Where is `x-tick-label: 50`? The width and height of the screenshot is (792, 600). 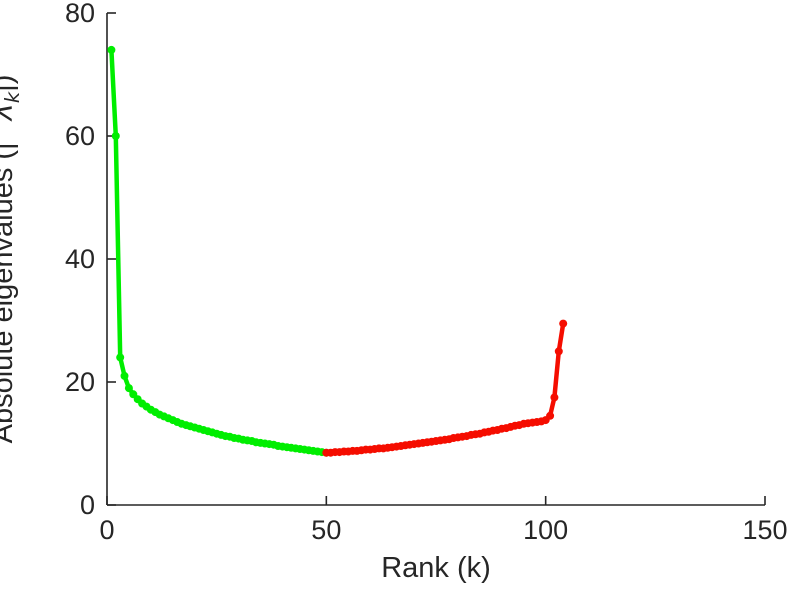 x-tick-label: 50 is located at coordinates (326, 530).